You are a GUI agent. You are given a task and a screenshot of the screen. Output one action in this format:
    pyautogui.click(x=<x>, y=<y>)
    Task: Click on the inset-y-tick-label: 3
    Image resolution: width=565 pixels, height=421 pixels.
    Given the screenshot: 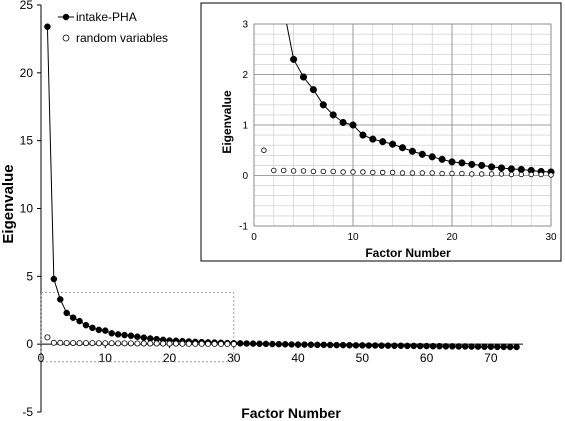 What is the action you would take?
    pyautogui.click(x=245, y=25)
    